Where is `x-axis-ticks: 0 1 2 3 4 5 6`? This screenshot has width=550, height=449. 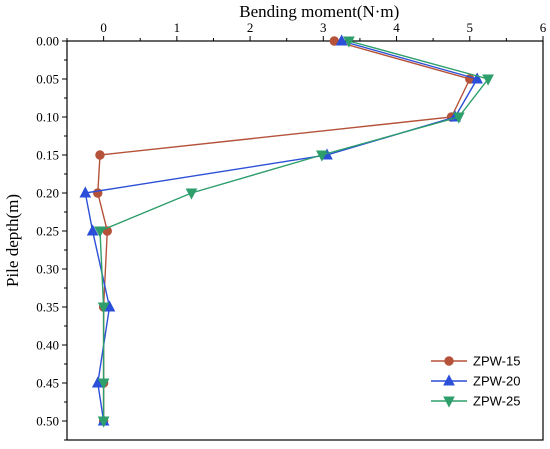
x-axis-ticks: 0 1 2 3 4 5 6 is located at coordinates (306, 30).